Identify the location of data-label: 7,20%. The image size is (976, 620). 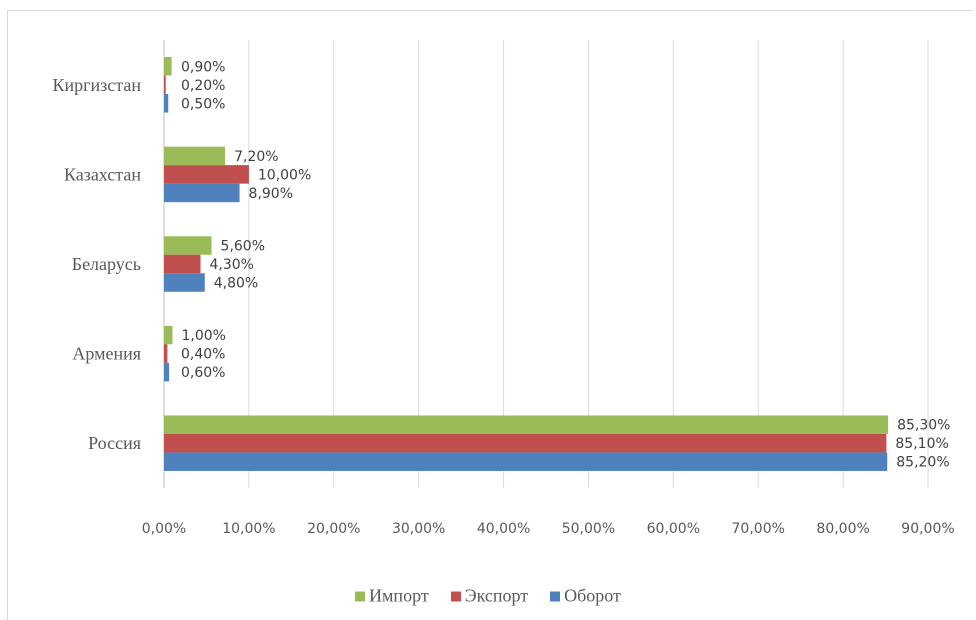
(256, 157).